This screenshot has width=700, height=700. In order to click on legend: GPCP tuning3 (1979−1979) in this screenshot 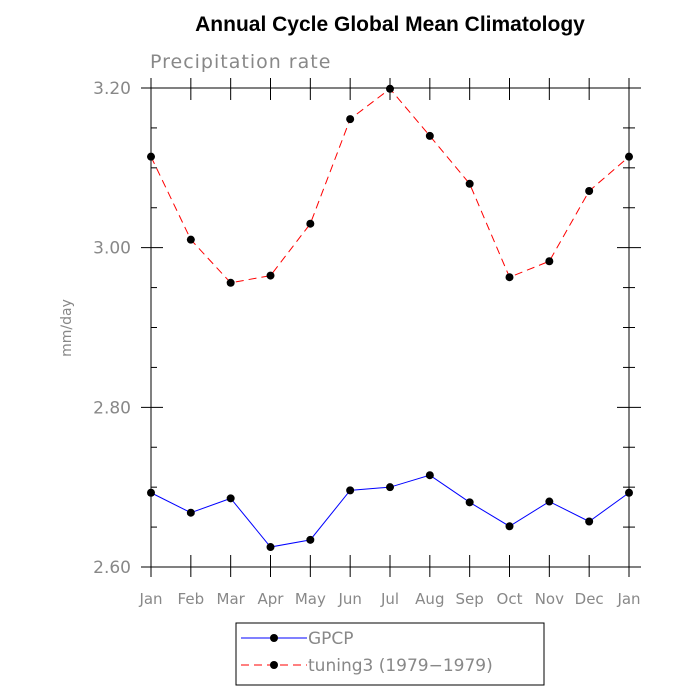, I will do `click(390, 654)`.